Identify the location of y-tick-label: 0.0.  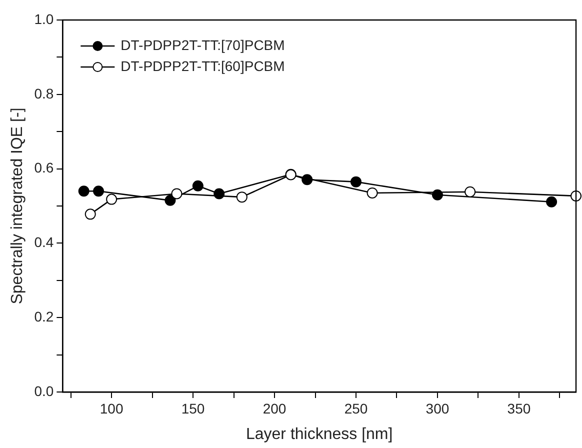
(44, 390).